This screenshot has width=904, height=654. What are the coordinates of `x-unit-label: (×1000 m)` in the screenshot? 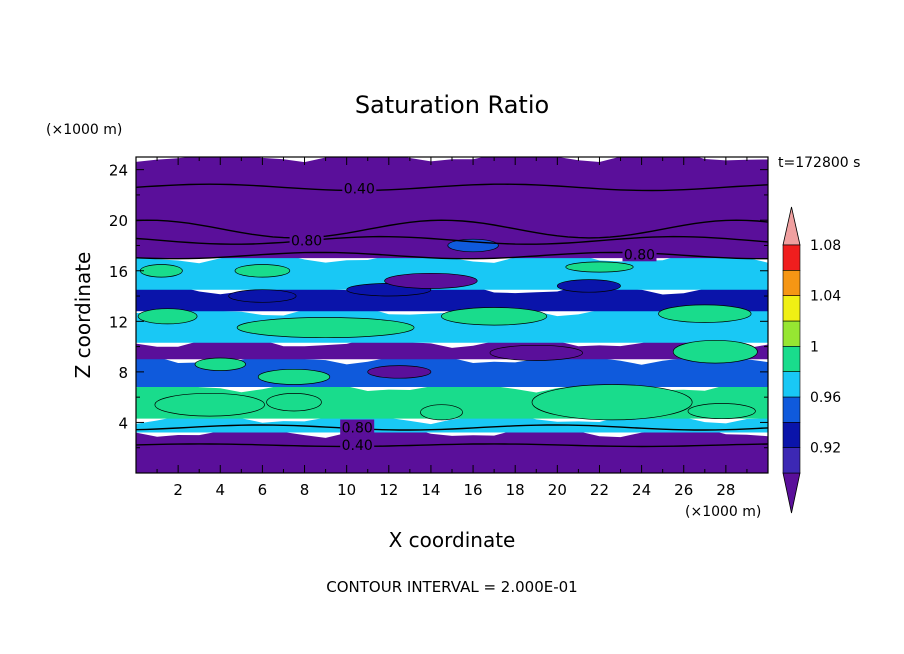 It's located at (723, 512).